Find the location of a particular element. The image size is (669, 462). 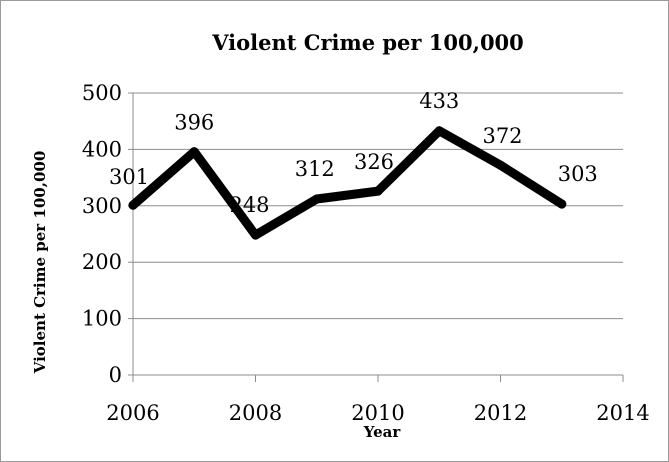

x-tick-label: 2012 is located at coordinates (500, 413).